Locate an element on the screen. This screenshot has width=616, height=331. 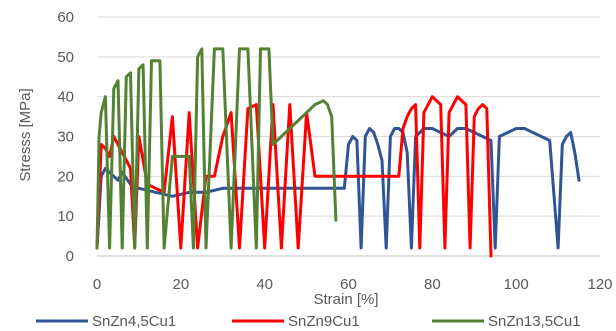
x-axis-title: Strain [%] is located at coordinates (345, 299).